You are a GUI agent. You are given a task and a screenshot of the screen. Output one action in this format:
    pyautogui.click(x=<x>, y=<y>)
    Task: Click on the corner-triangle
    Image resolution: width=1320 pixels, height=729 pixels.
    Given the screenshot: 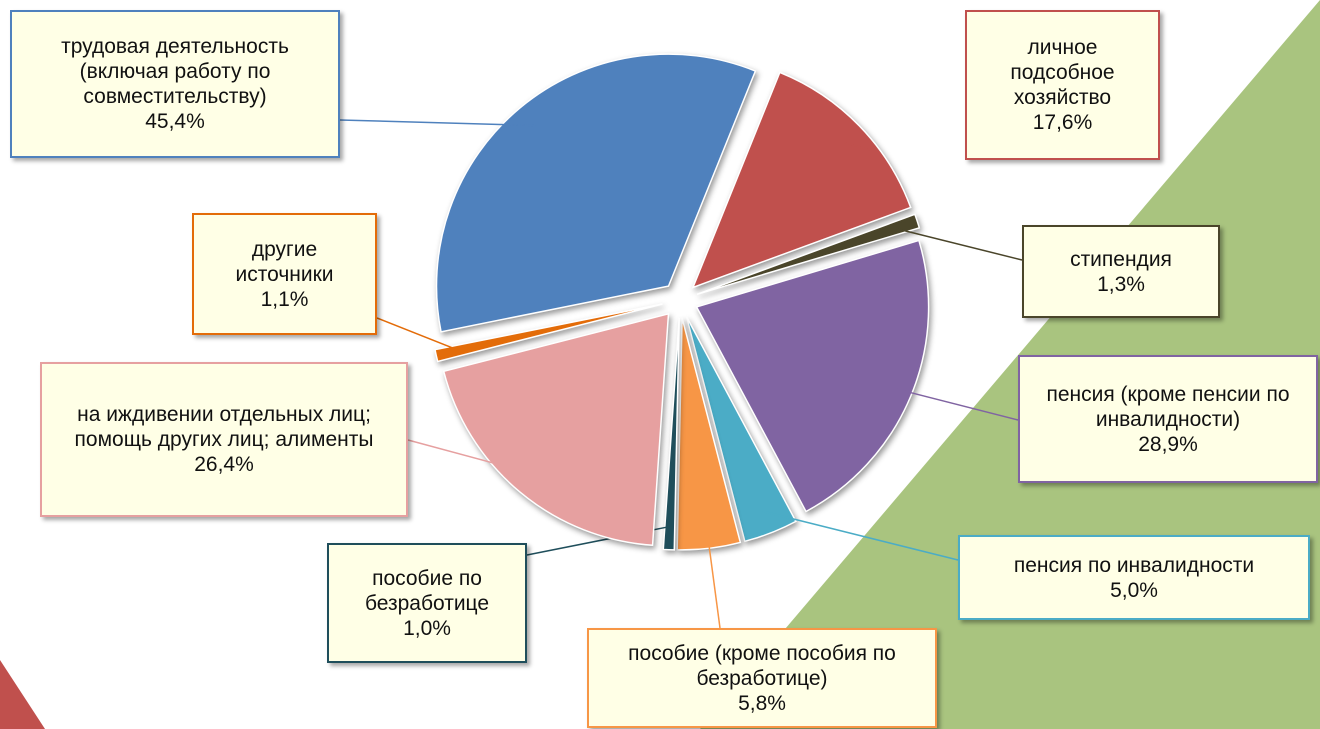 What is the action you would take?
    pyautogui.click(x=22, y=694)
    